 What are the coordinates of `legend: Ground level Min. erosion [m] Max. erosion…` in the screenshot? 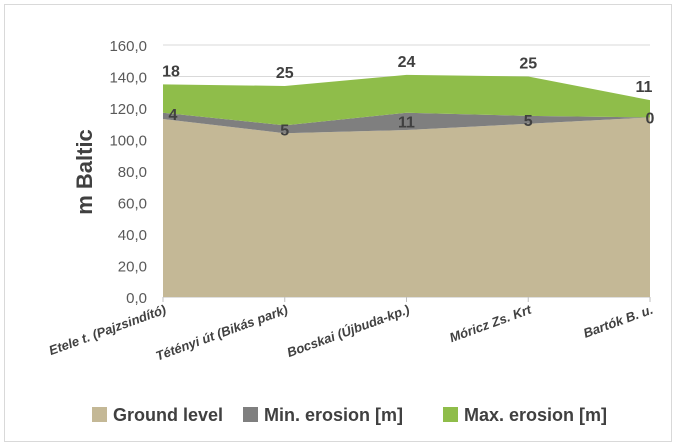 It's located at (349, 415).